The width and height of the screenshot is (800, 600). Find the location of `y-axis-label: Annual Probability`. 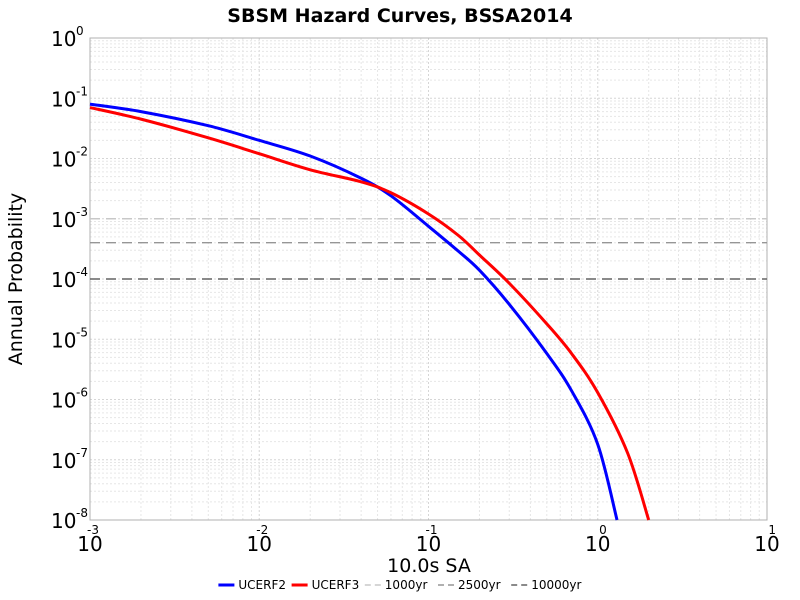

y-axis-label: Annual Probability is located at coordinates (16, 279).